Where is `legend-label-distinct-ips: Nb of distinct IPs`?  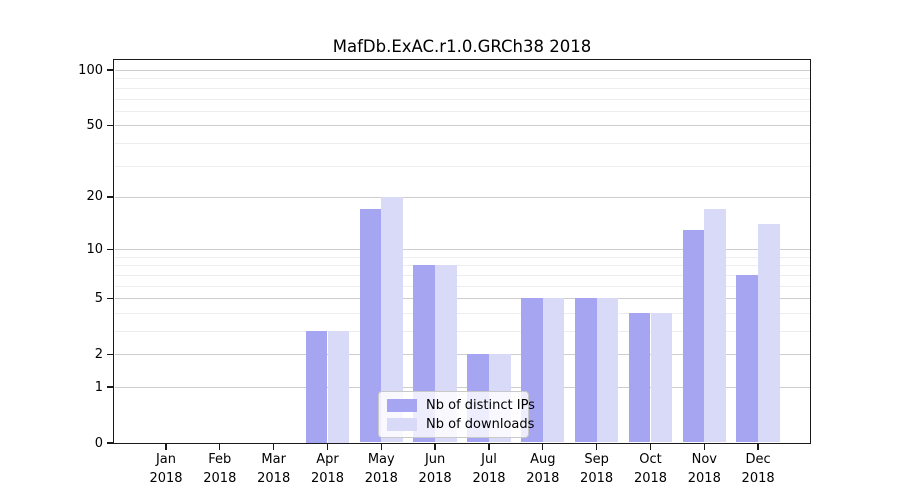
legend-label-distinct-ips: Nb of distinct IPs is located at coordinates (480, 405).